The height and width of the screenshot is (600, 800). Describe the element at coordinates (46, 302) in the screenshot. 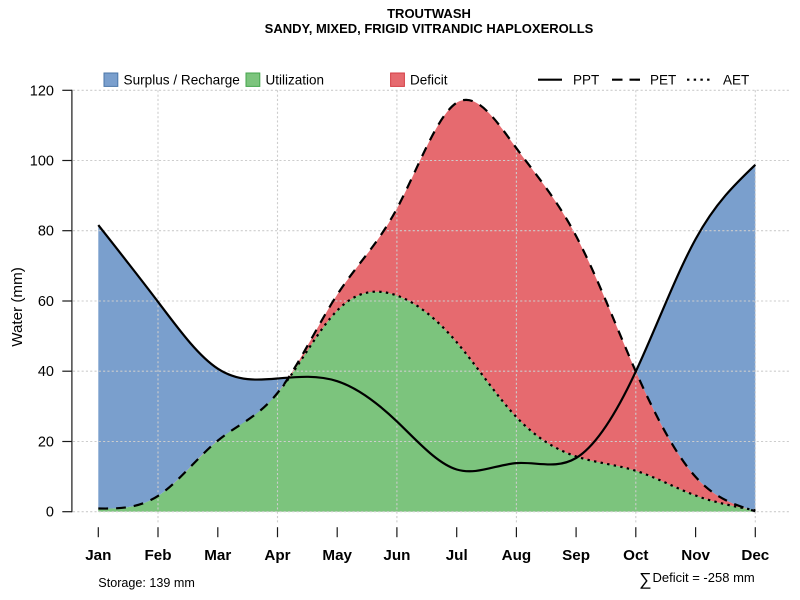

I see `svg-text: 60` at that location.